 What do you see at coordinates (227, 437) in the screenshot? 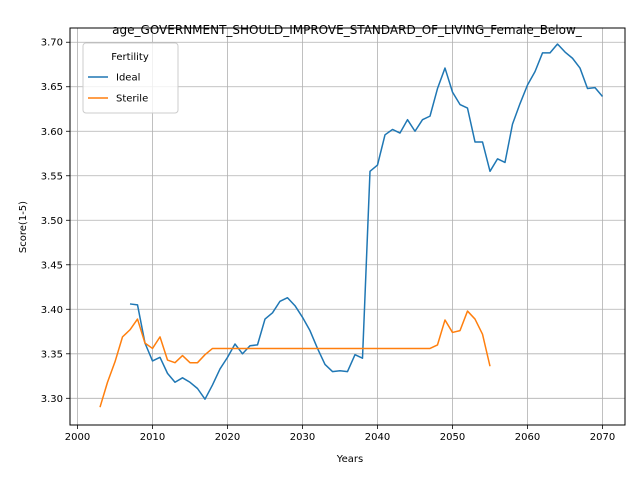
I see `x-tick-label: 2020` at bounding box center [227, 437].